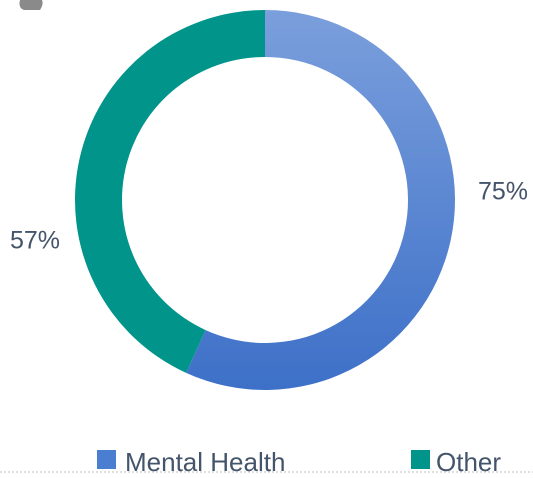 The width and height of the screenshot is (533, 478). Describe the element at coordinates (35, 241) in the screenshot. I see `data-label: 57%` at that location.